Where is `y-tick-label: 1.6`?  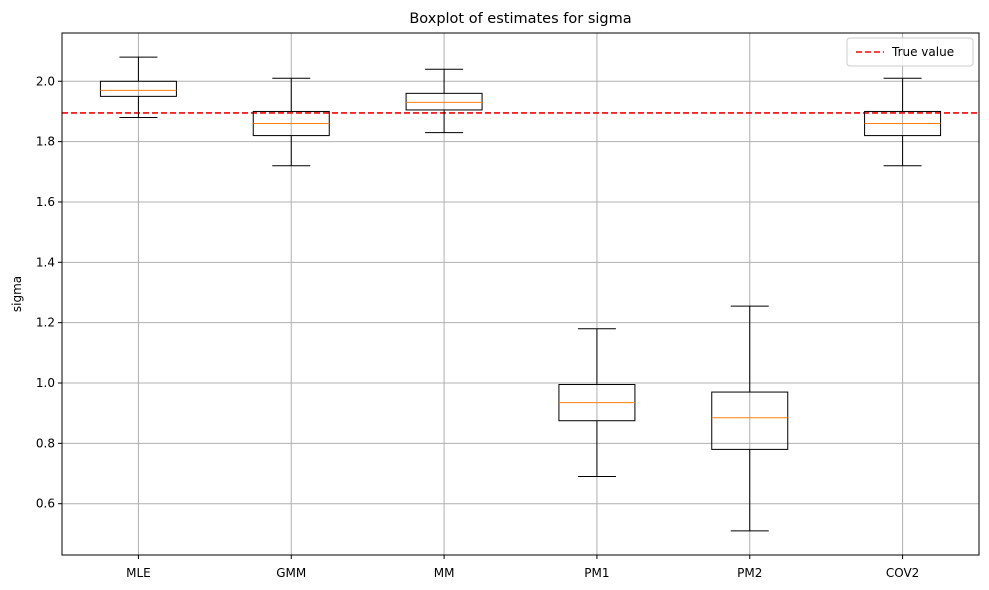 y-tick-label: 1.6 is located at coordinates (45, 202).